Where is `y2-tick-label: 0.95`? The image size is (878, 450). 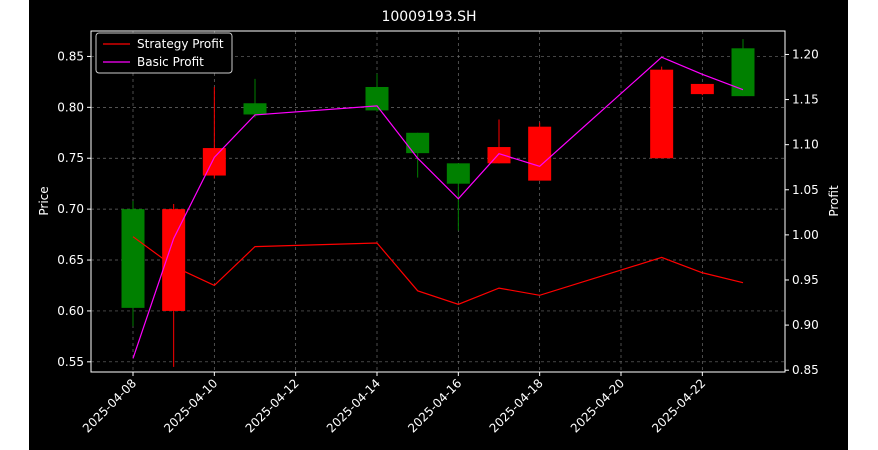 y2-tick-label: 0.95 is located at coordinates (805, 280).